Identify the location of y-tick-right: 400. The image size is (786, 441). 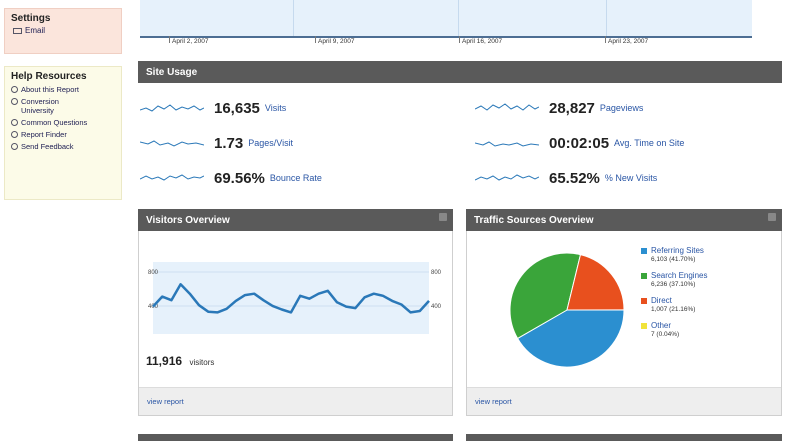
(436, 307).